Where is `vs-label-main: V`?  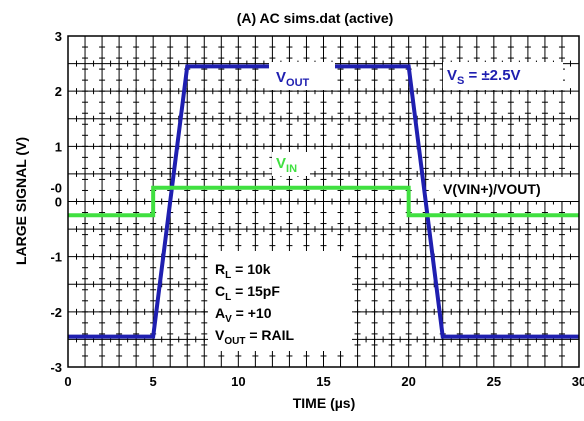
vs-label-main: V is located at coordinates (452, 75).